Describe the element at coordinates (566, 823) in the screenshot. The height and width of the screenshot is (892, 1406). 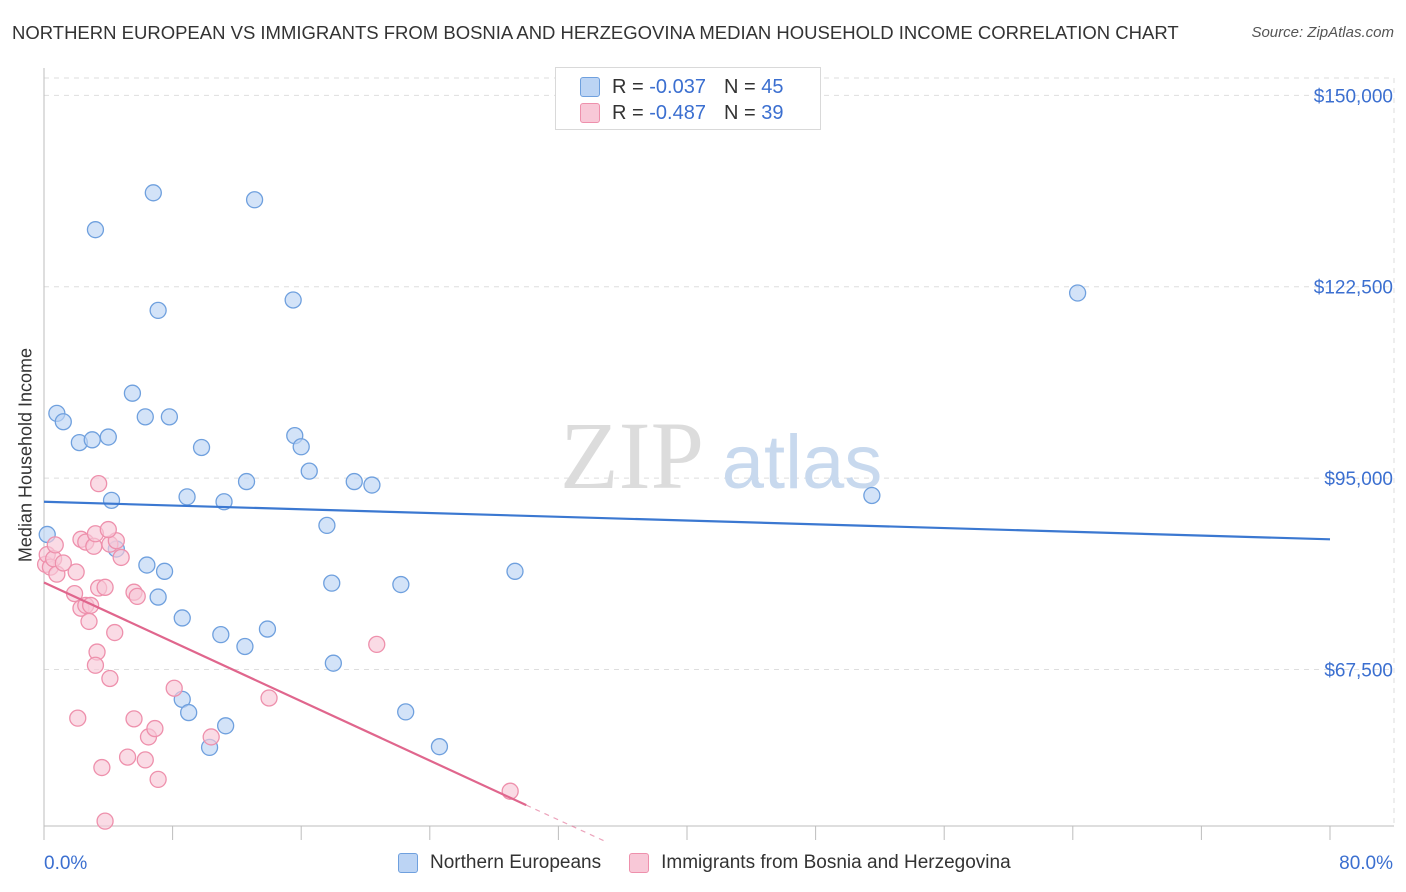
I see `trend-line-bosnia-extension` at that location.